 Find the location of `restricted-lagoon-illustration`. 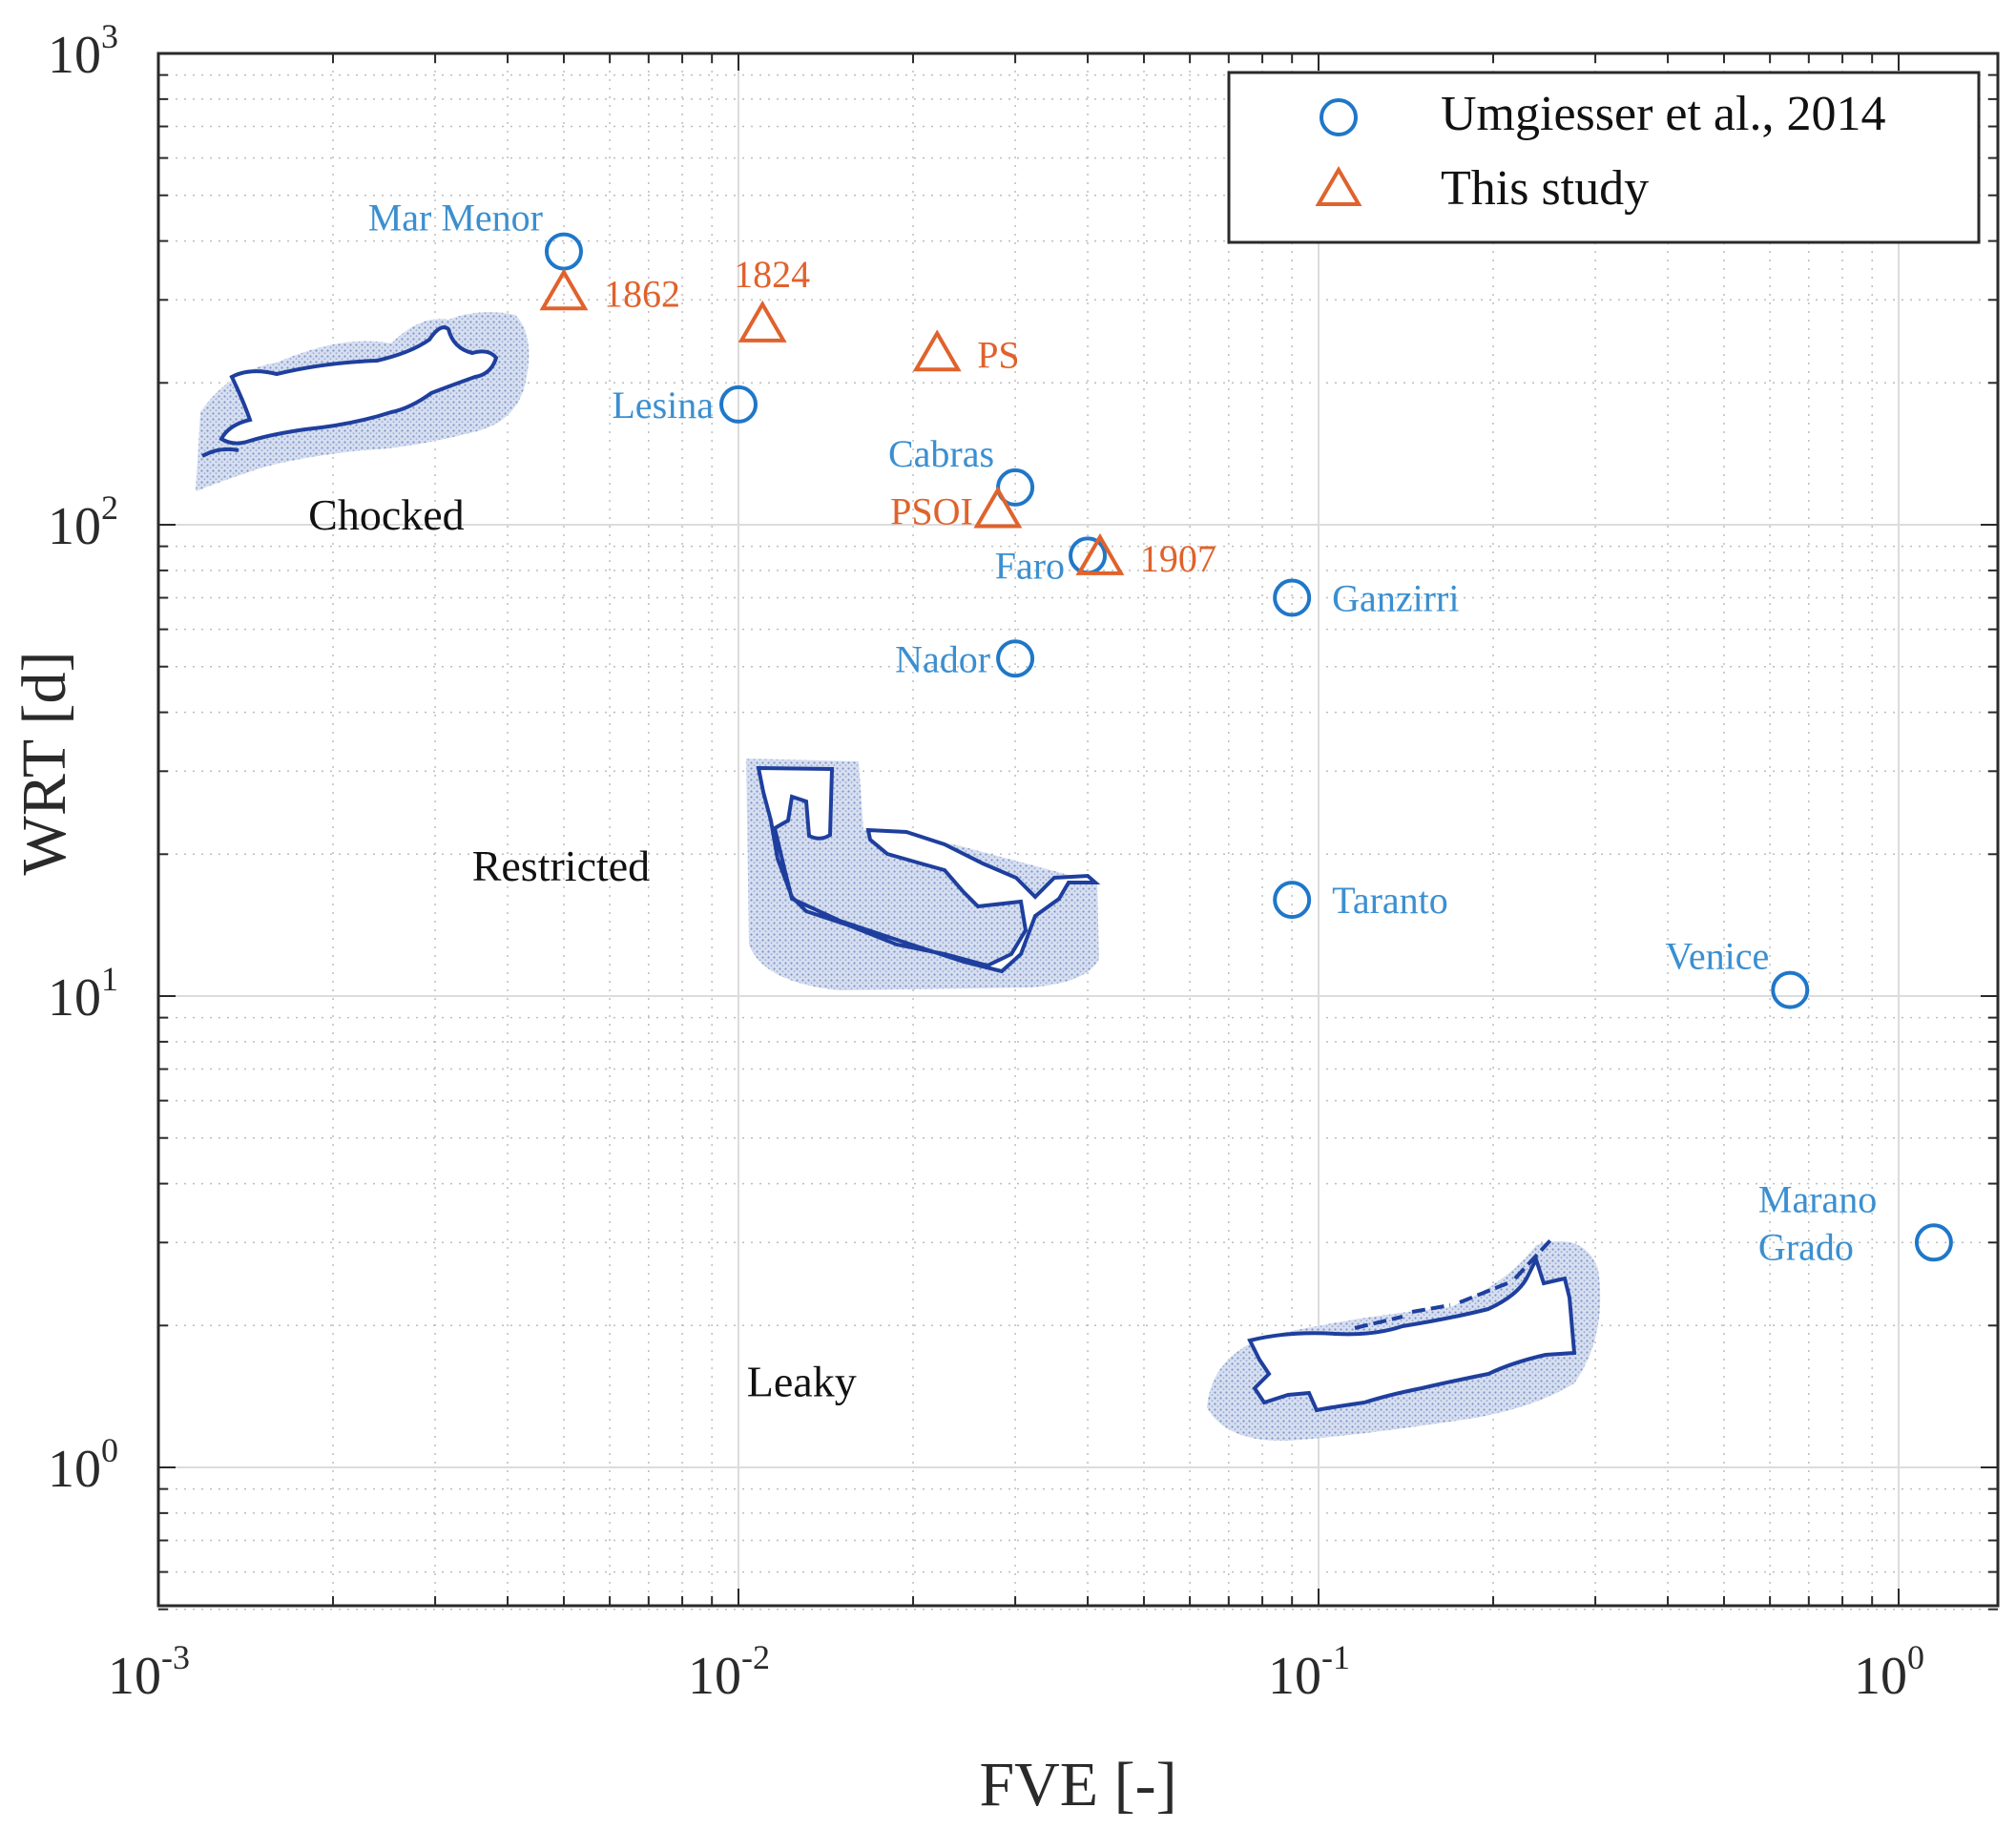

restricted-lagoon-illustration is located at coordinates (923, 874).